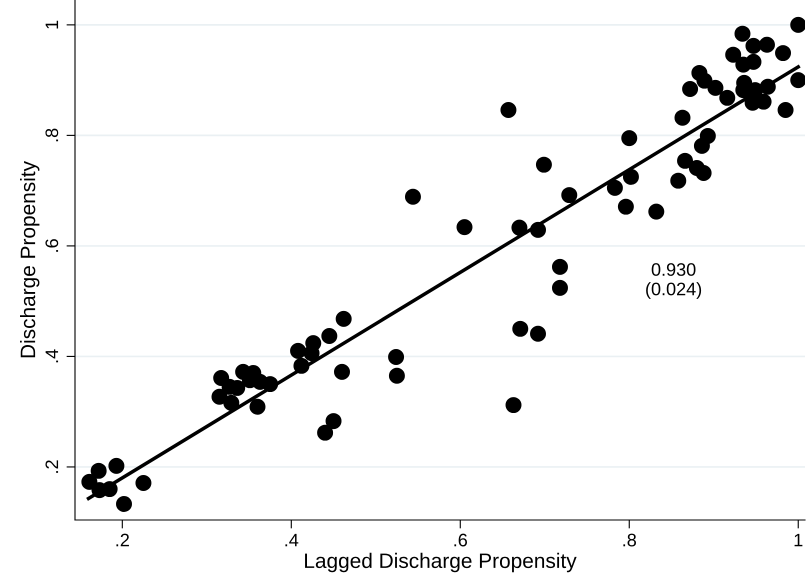  Describe the element at coordinates (52, 355) in the screenshot. I see `y-tick-label: .4` at that location.